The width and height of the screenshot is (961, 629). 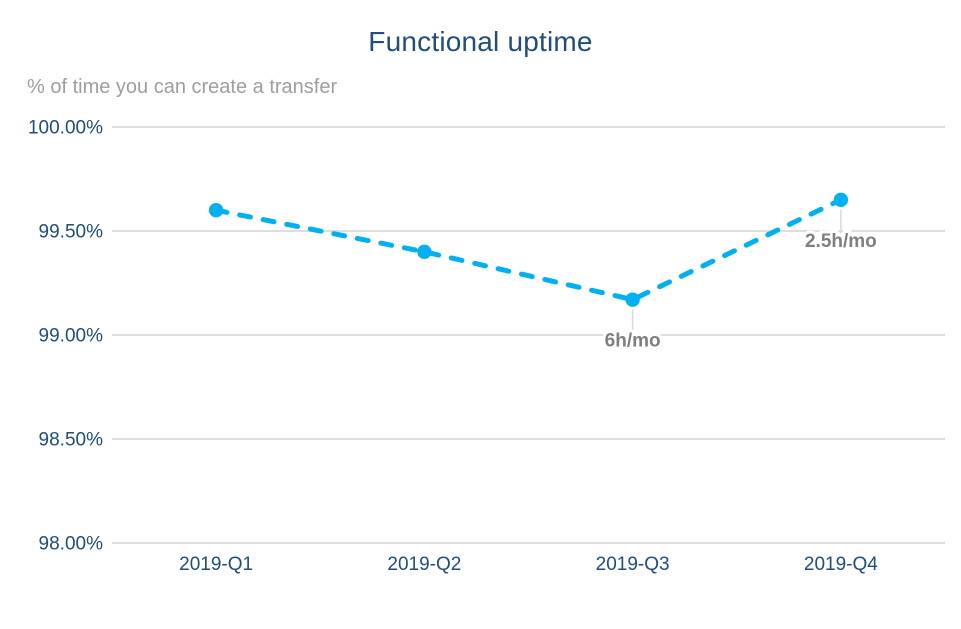 I want to click on y-axis-tick-label: 99.50%, so click(x=71, y=232).